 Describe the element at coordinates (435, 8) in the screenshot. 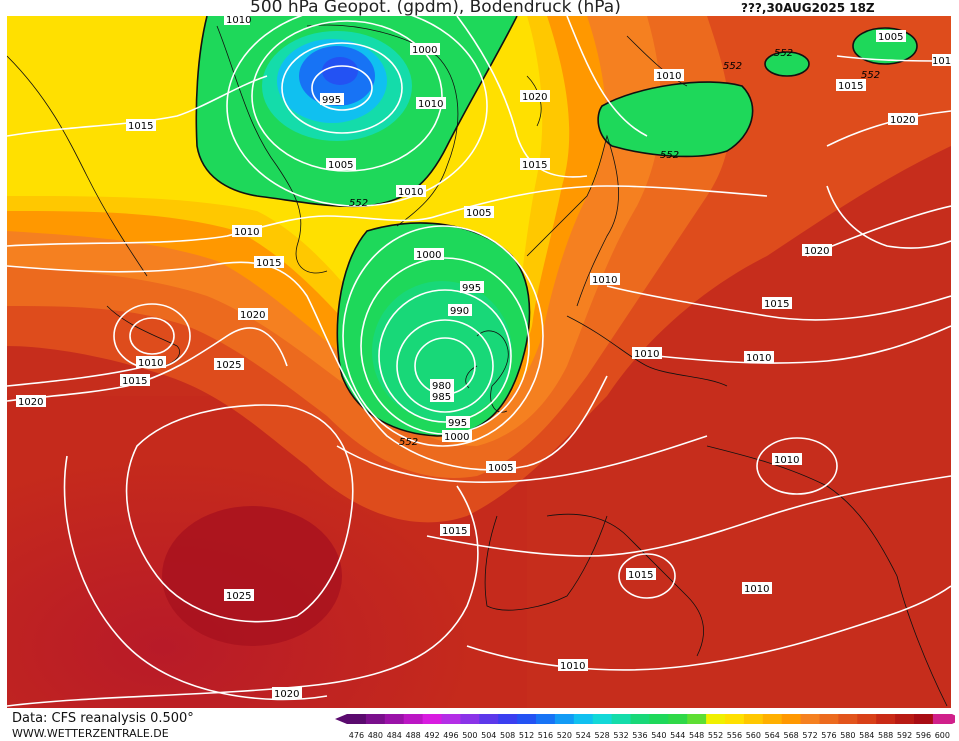

I see `map-title: 500 hPa Geopot. (gpdm), Bodendruck (hPa)` at that location.